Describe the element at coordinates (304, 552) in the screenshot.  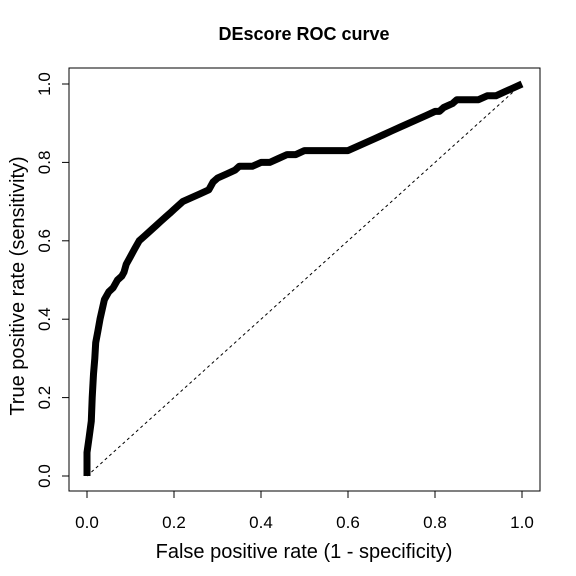
I see `x-axis-label: False positive rate (1 - specificity)` at that location.